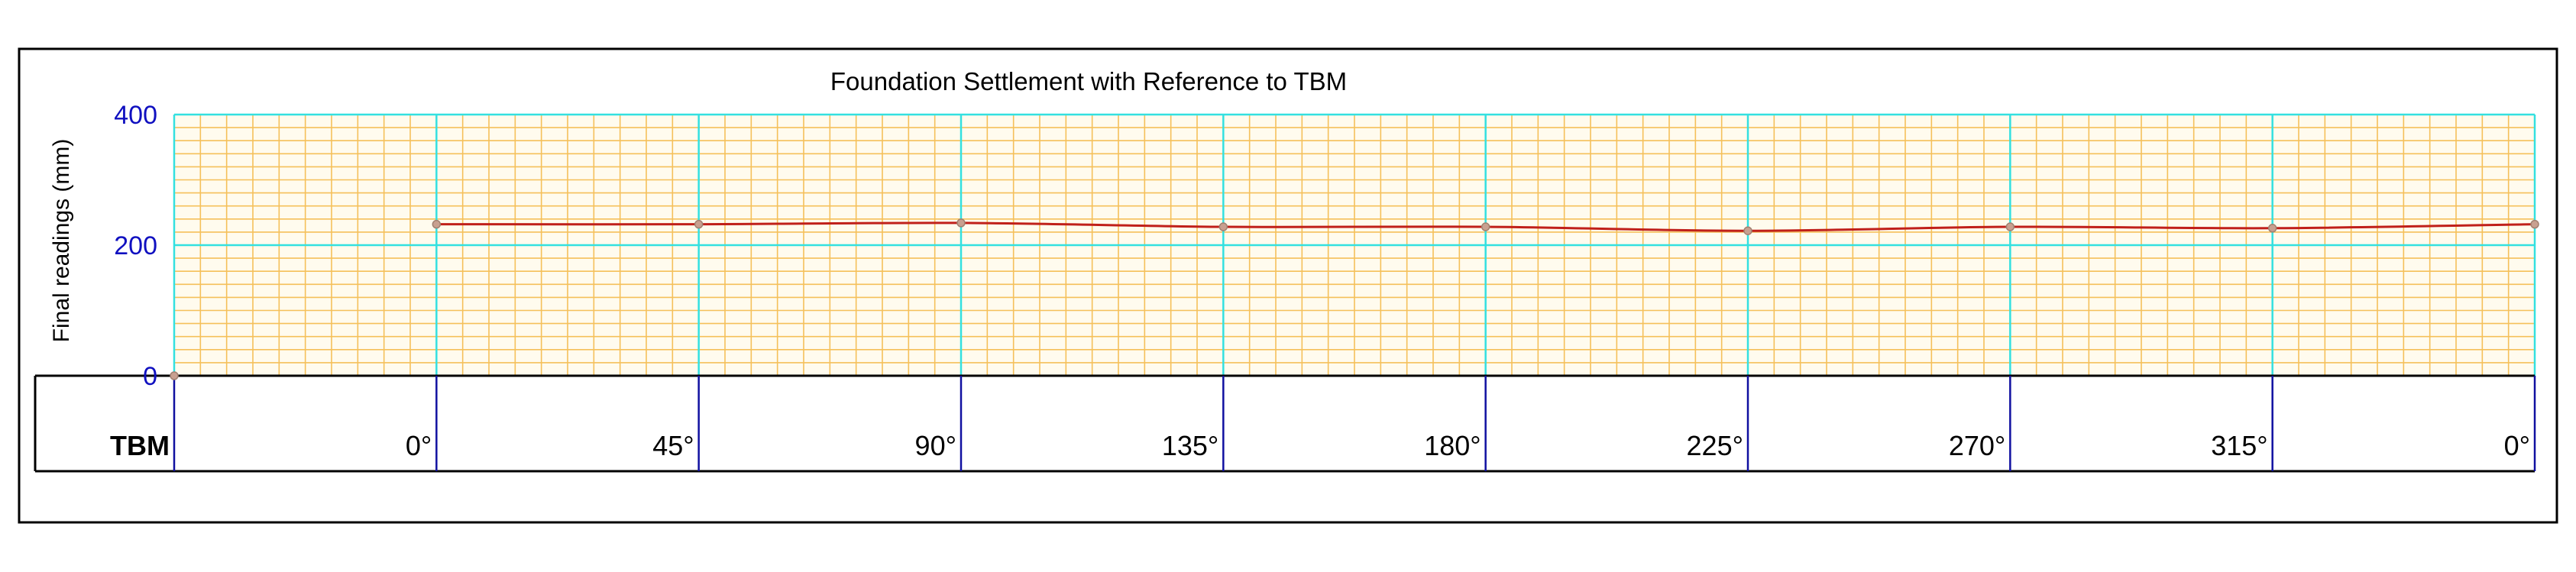  Describe the element at coordinates (1452, 445) in the screenshot. I see `category-label: 180°` at that location.